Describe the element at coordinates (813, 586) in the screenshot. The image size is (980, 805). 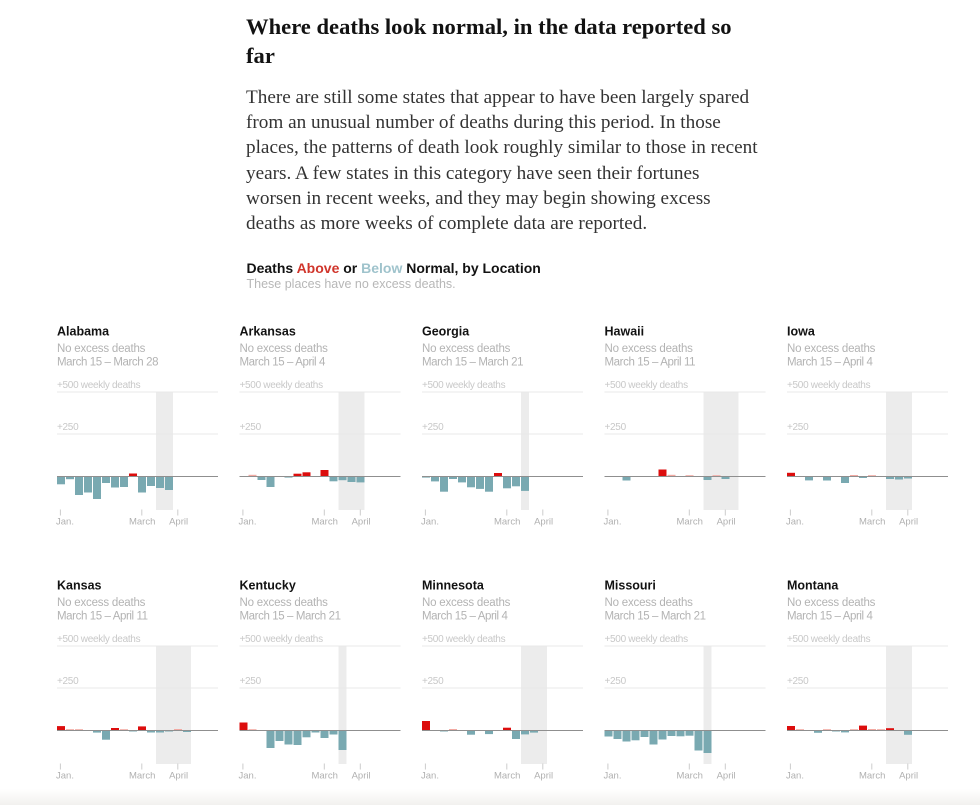
I see `svg-text: Montana` at that location.